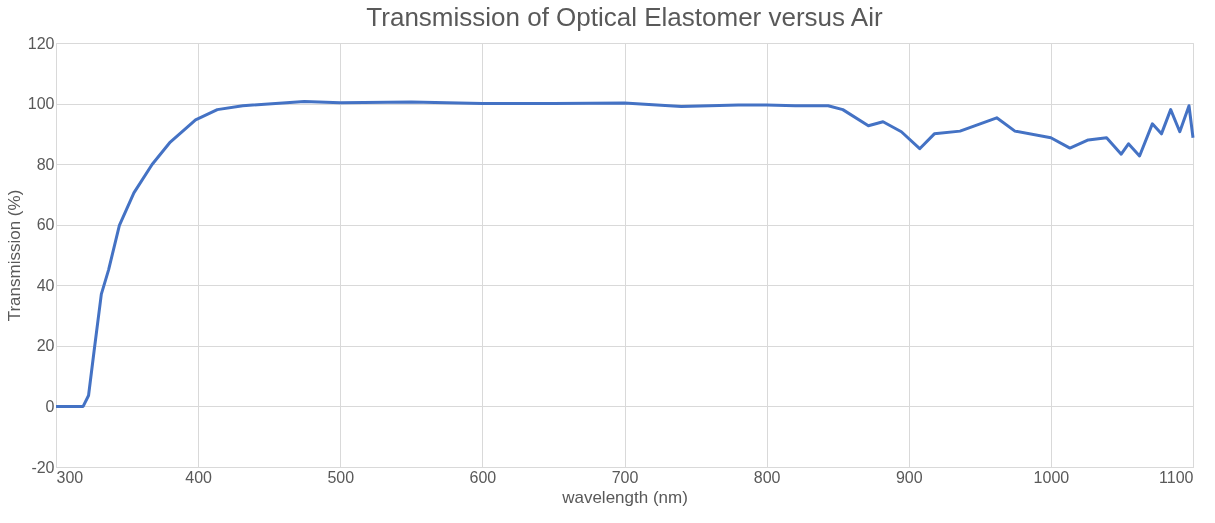 This screenshot has width=1215, height=523. Describe the element at coordinates (341, 477) in the screenshot. I see `x-tick-label: 500` at that location.